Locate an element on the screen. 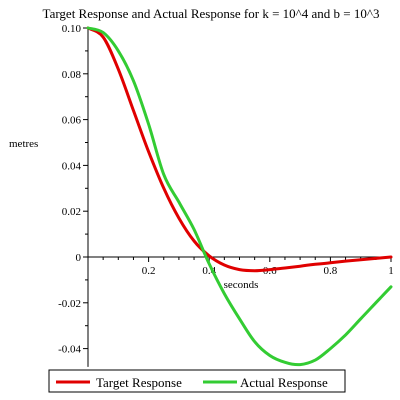 This screenshot has height=400, width=400. y-tick-label: 0.10 is located at coordinates (72, 29).